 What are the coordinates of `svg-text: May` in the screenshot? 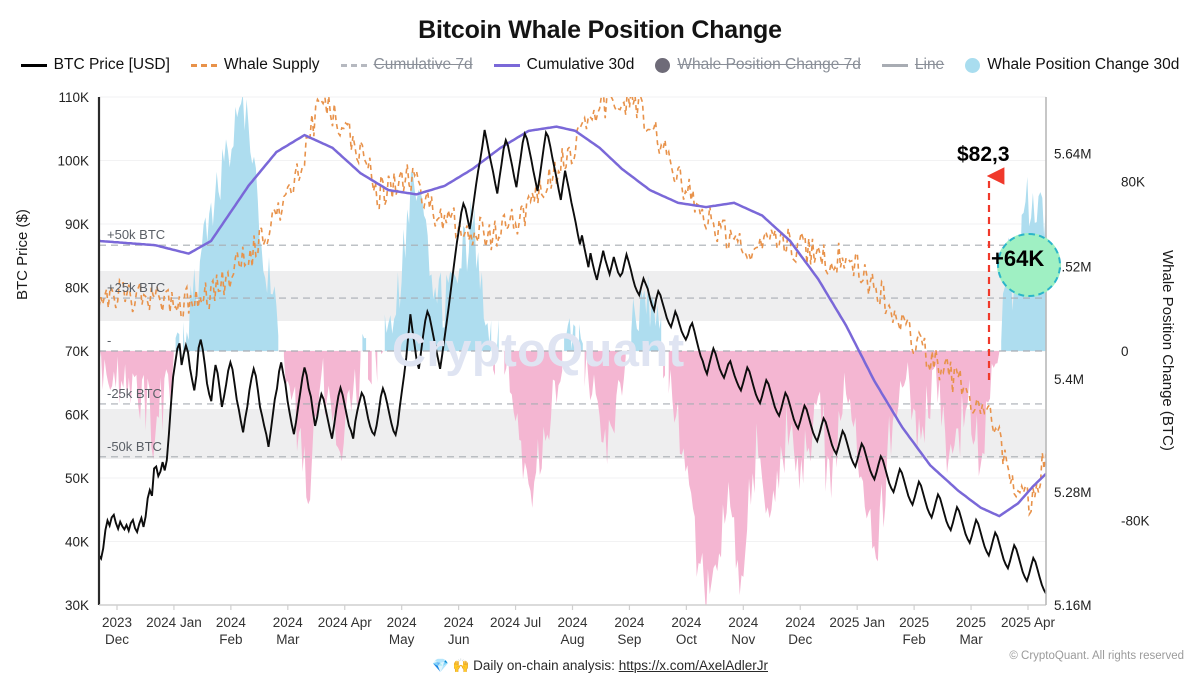 It's located at (402, 639).